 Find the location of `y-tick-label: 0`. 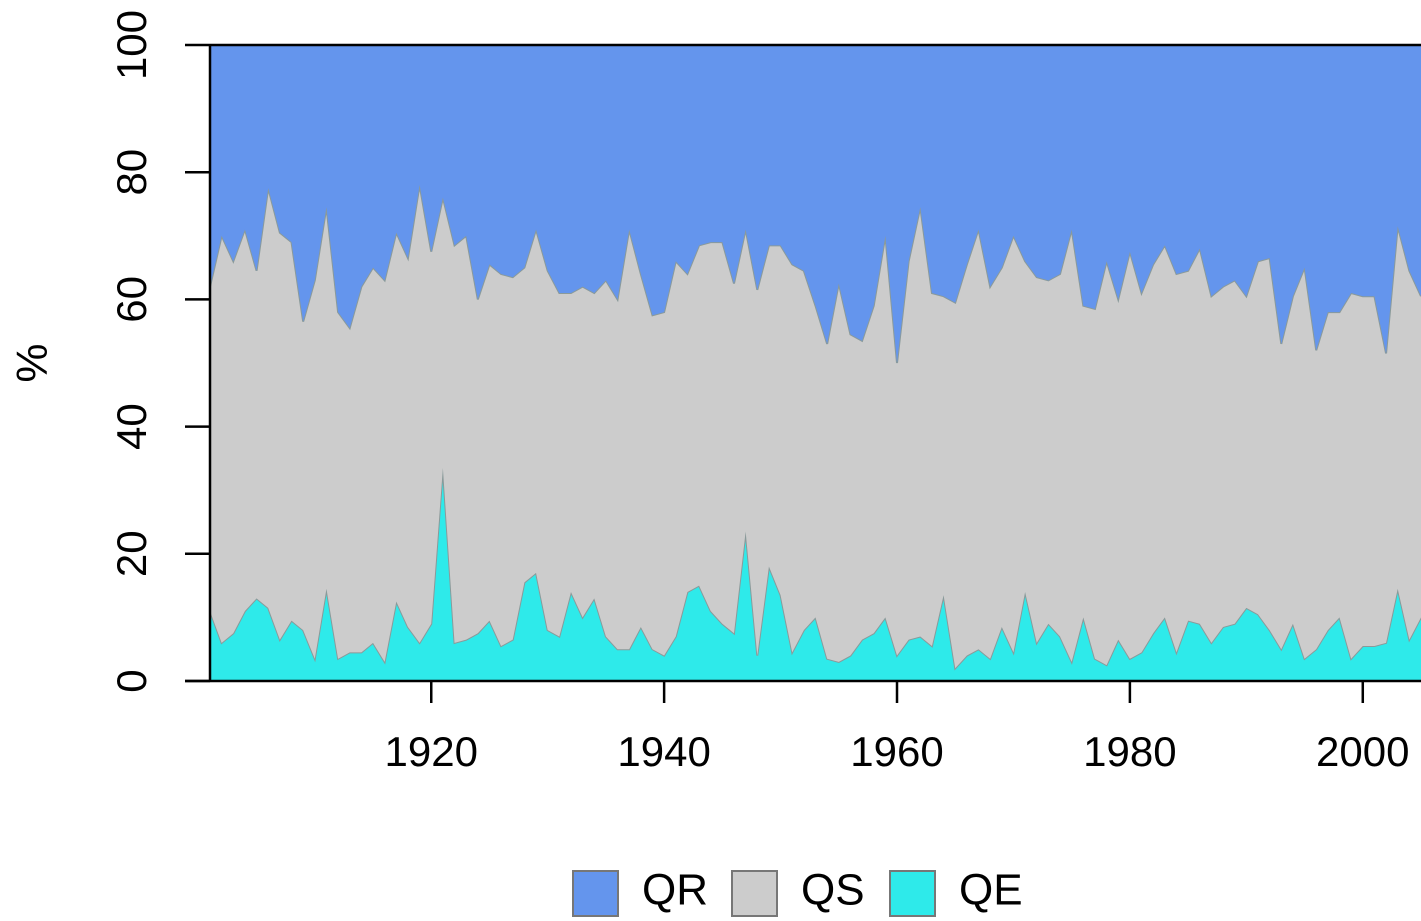

y-tick-label: 0 is located at coordinates (131, 680).